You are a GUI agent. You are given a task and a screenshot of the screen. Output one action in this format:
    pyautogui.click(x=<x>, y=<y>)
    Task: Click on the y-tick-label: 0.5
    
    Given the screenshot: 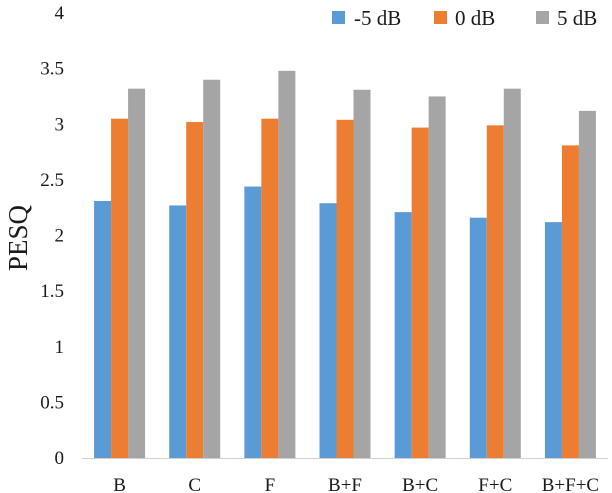 What is the action you would take?
    pyautogui.click(x=52, y=402)
    